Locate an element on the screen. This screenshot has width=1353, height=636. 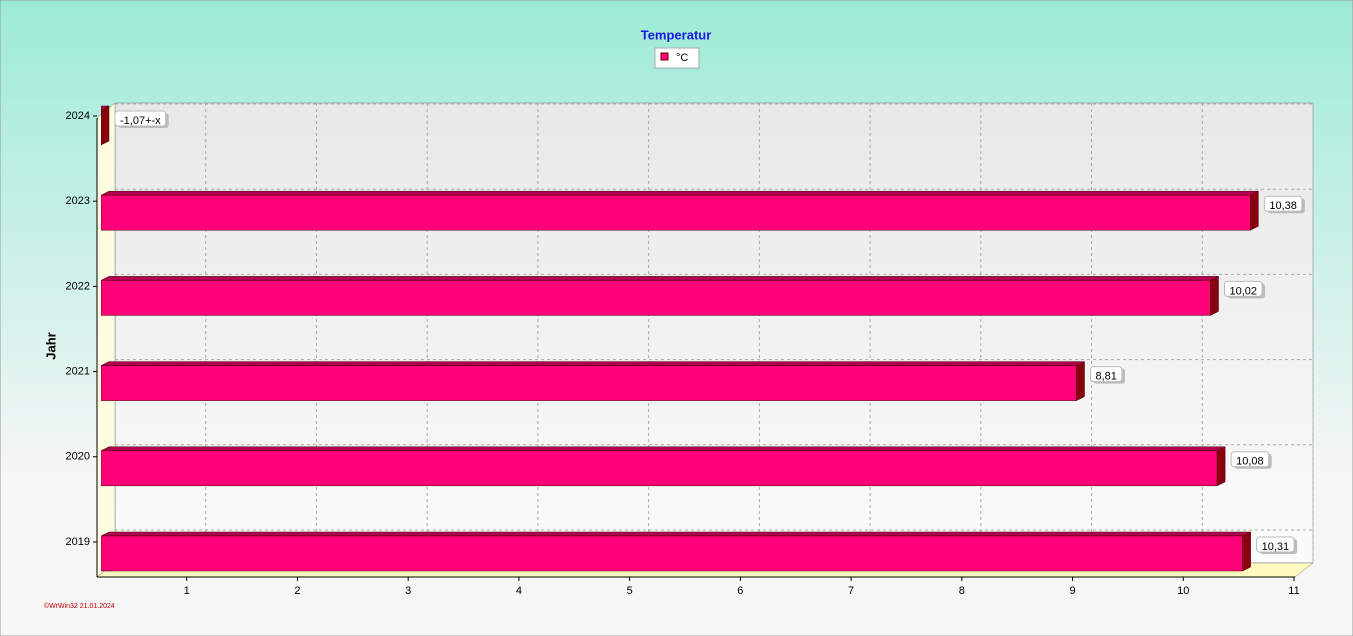
legend-label: °C is located at coordinates (682, 58).